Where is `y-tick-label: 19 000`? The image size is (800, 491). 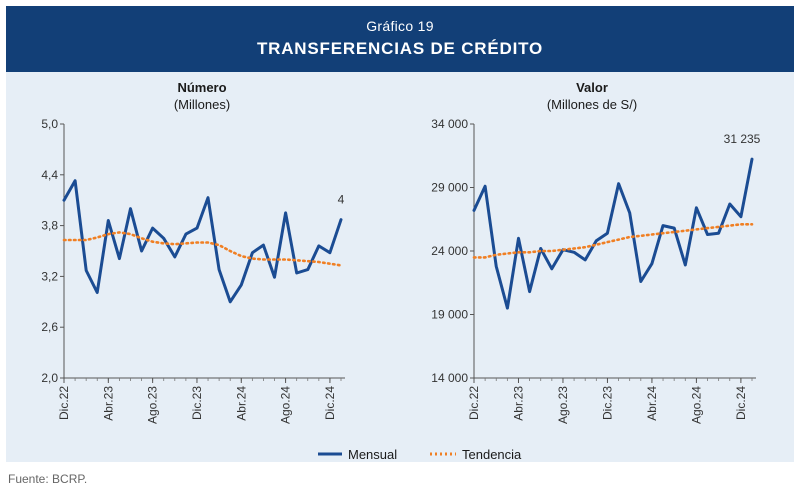
y-tick-label: 19 000 is located at coordinates (449, 315).